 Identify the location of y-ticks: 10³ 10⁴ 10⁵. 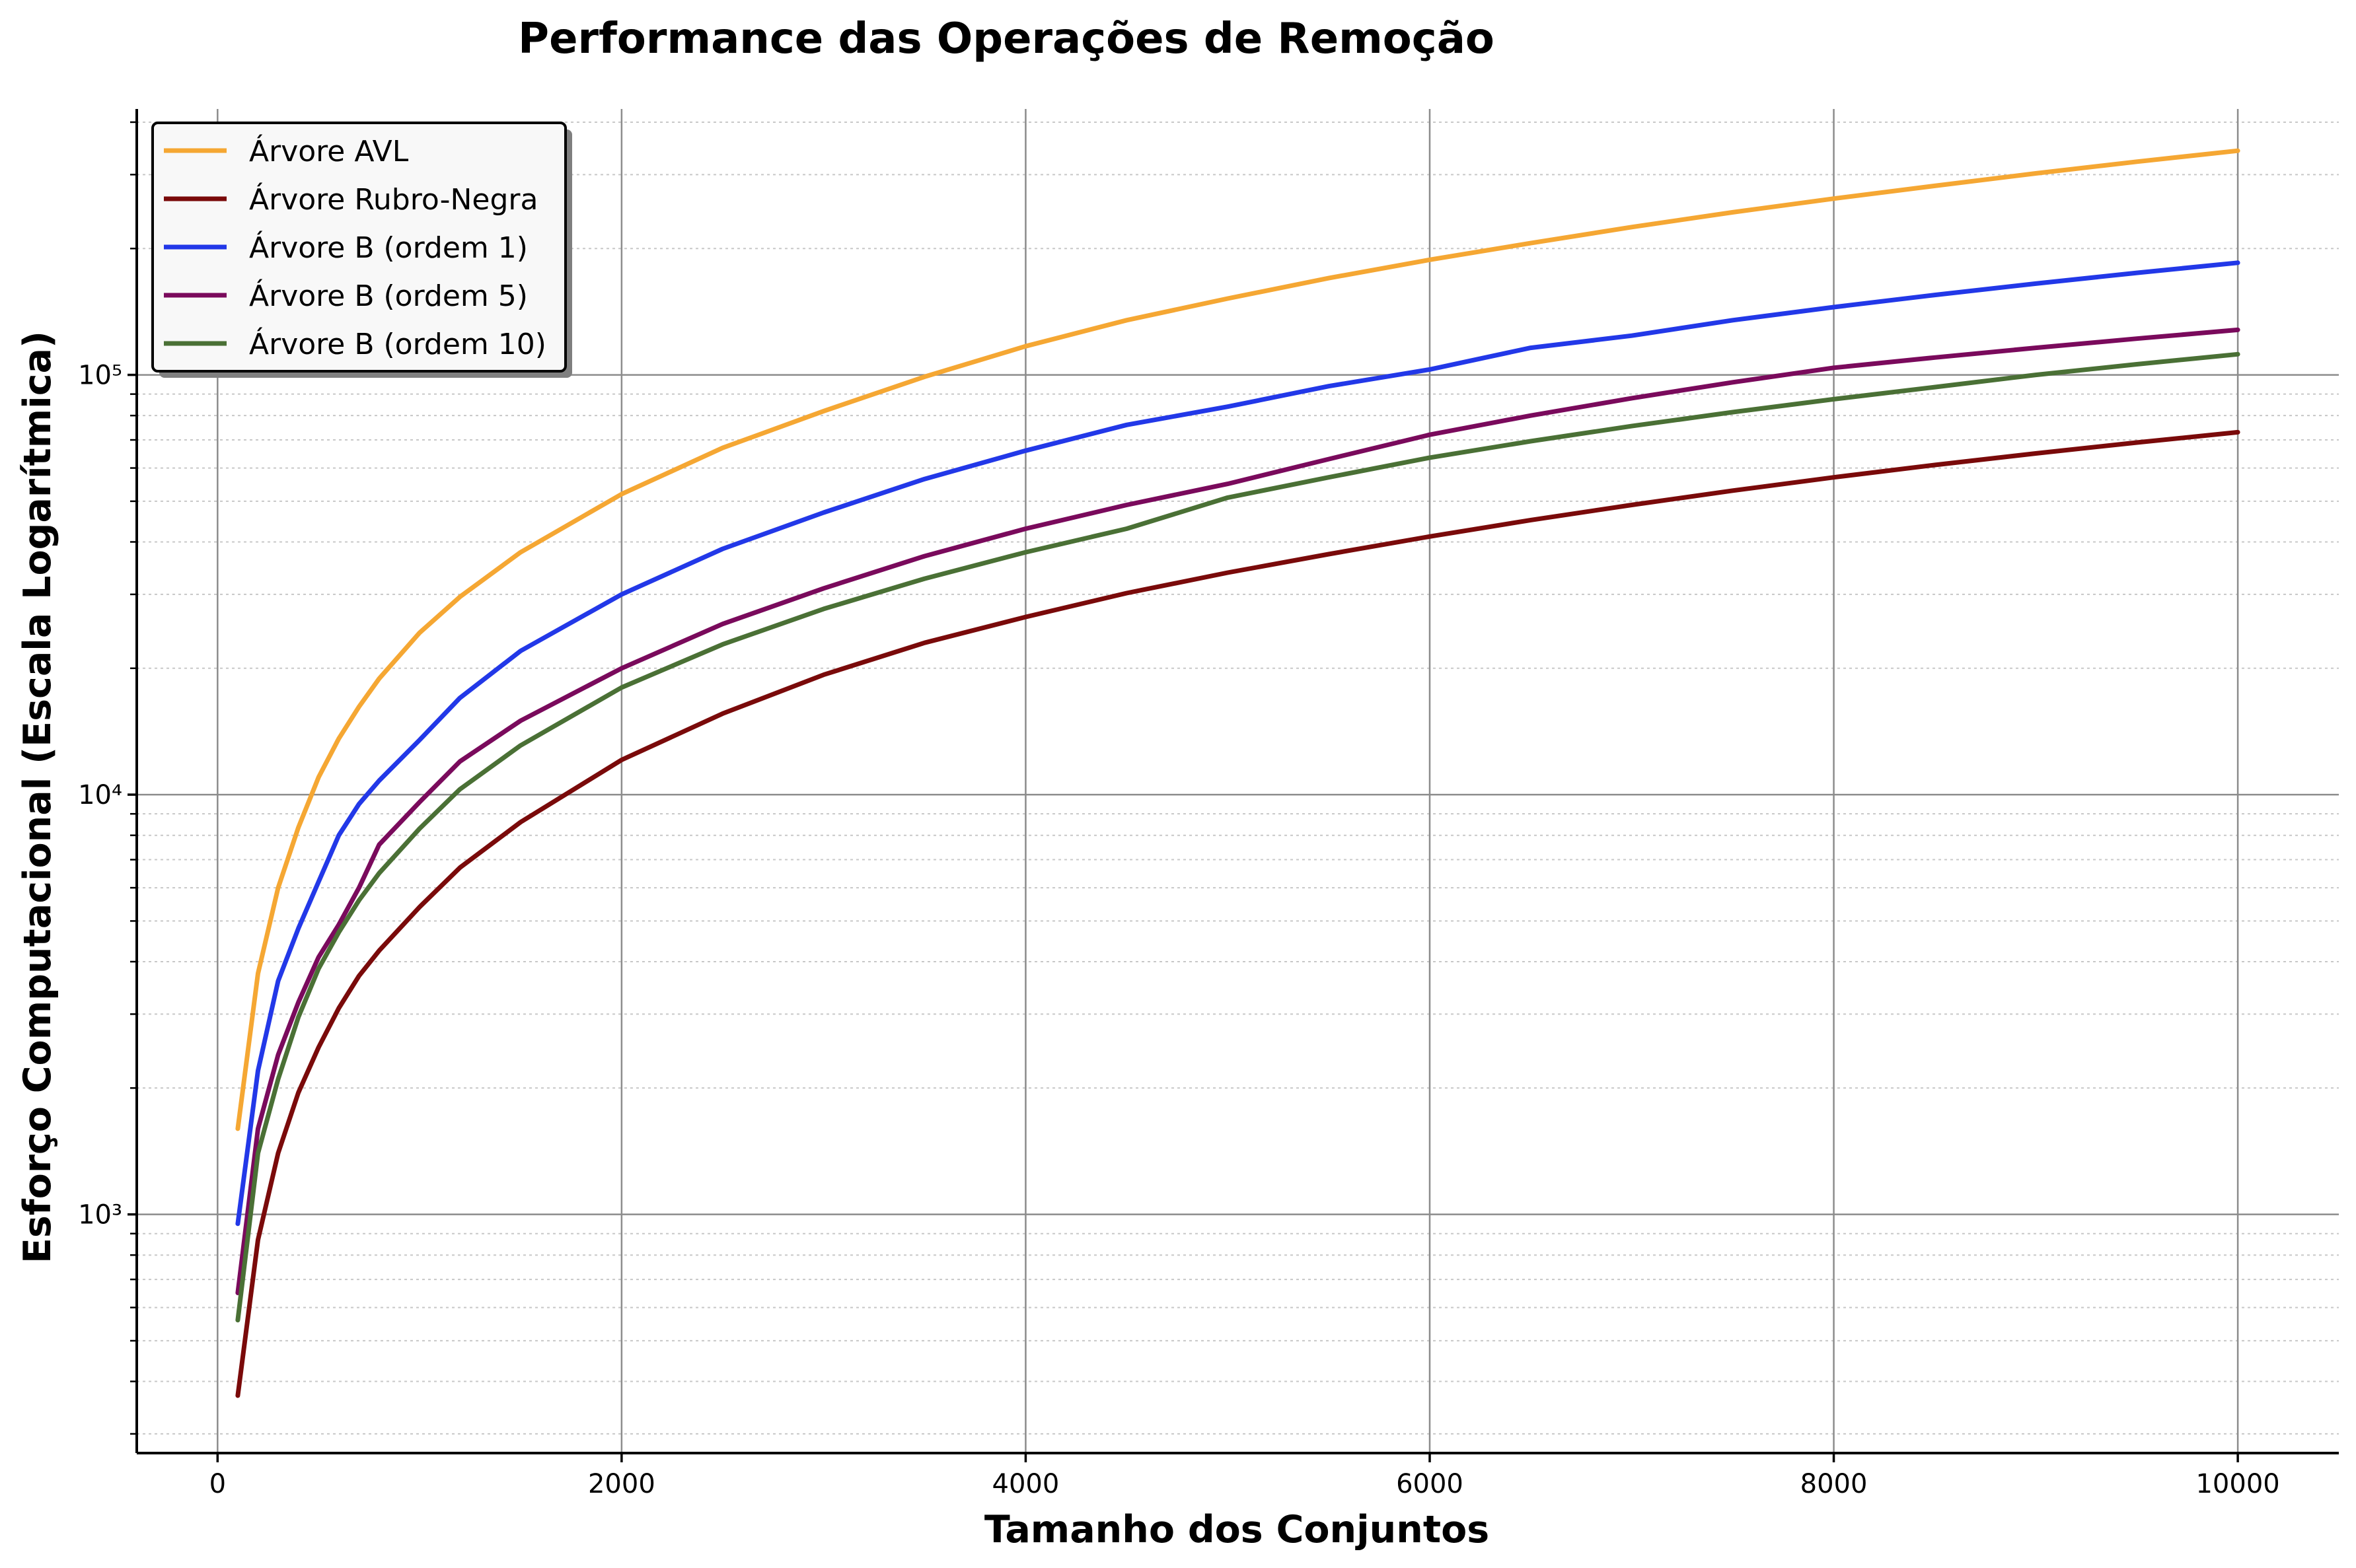
(107, 795).